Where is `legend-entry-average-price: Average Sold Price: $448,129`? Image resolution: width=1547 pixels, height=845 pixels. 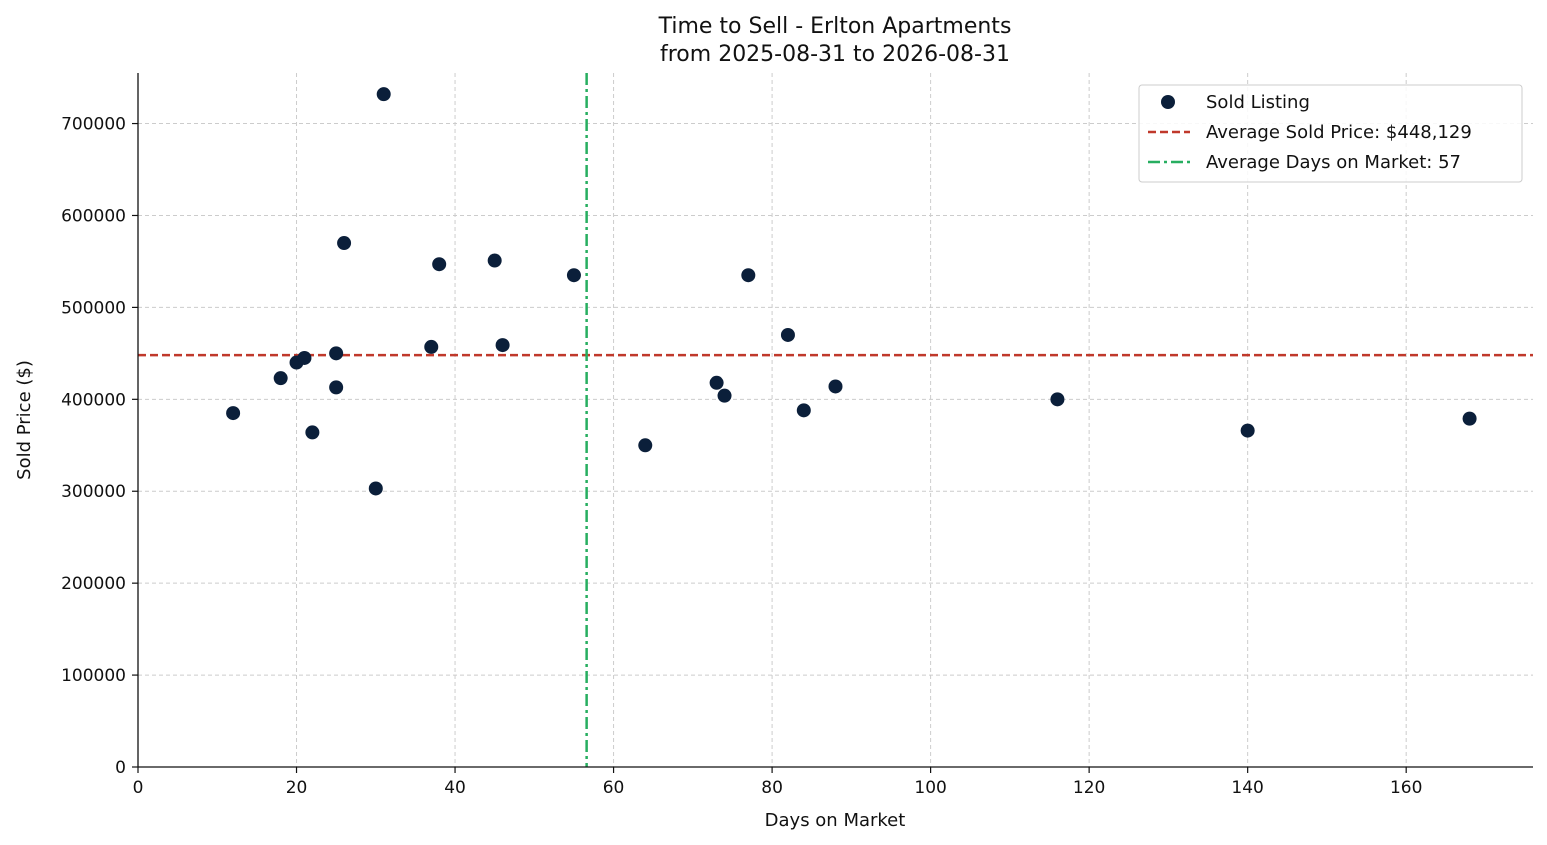
legend-entry-average-price: Average Sold Price: $448,129 is located at coordinates (1339, 132).